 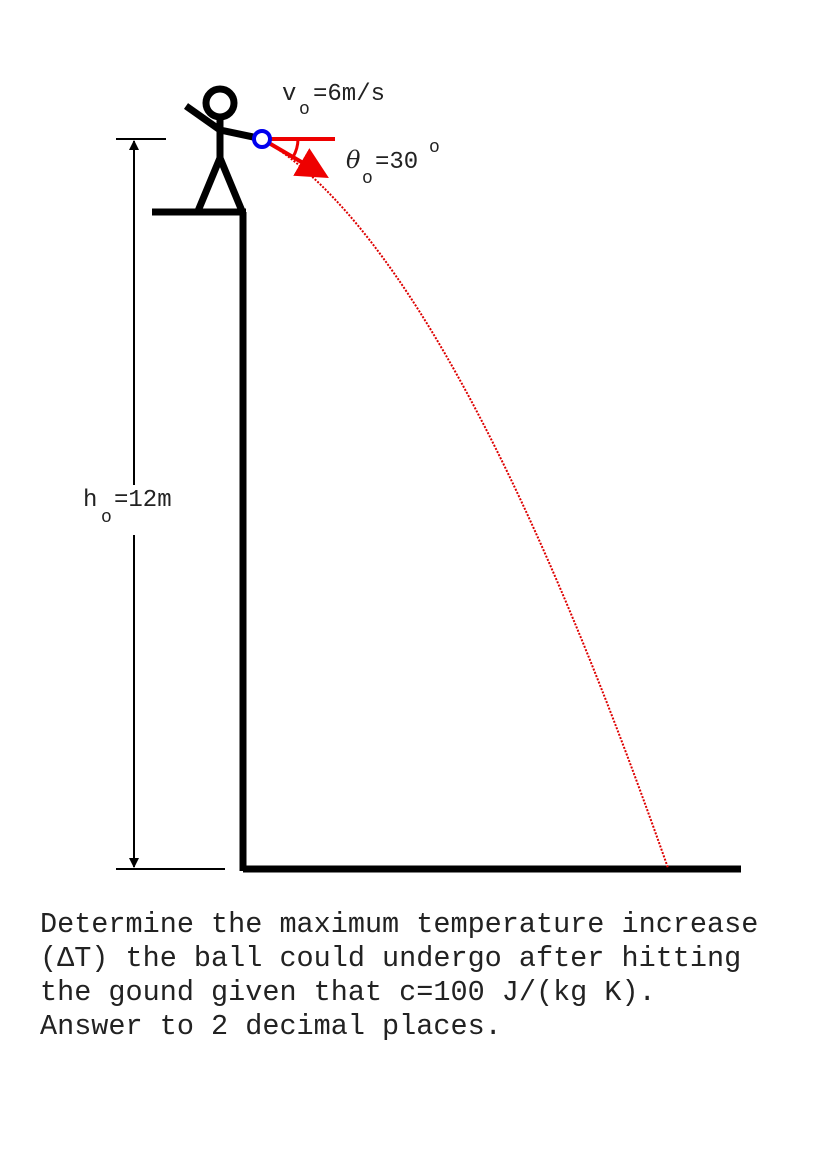 What do you see at coordinates (304, 110) in the screenshot?
I see `velocity-subscript: o` at bounding box center [304, 110].